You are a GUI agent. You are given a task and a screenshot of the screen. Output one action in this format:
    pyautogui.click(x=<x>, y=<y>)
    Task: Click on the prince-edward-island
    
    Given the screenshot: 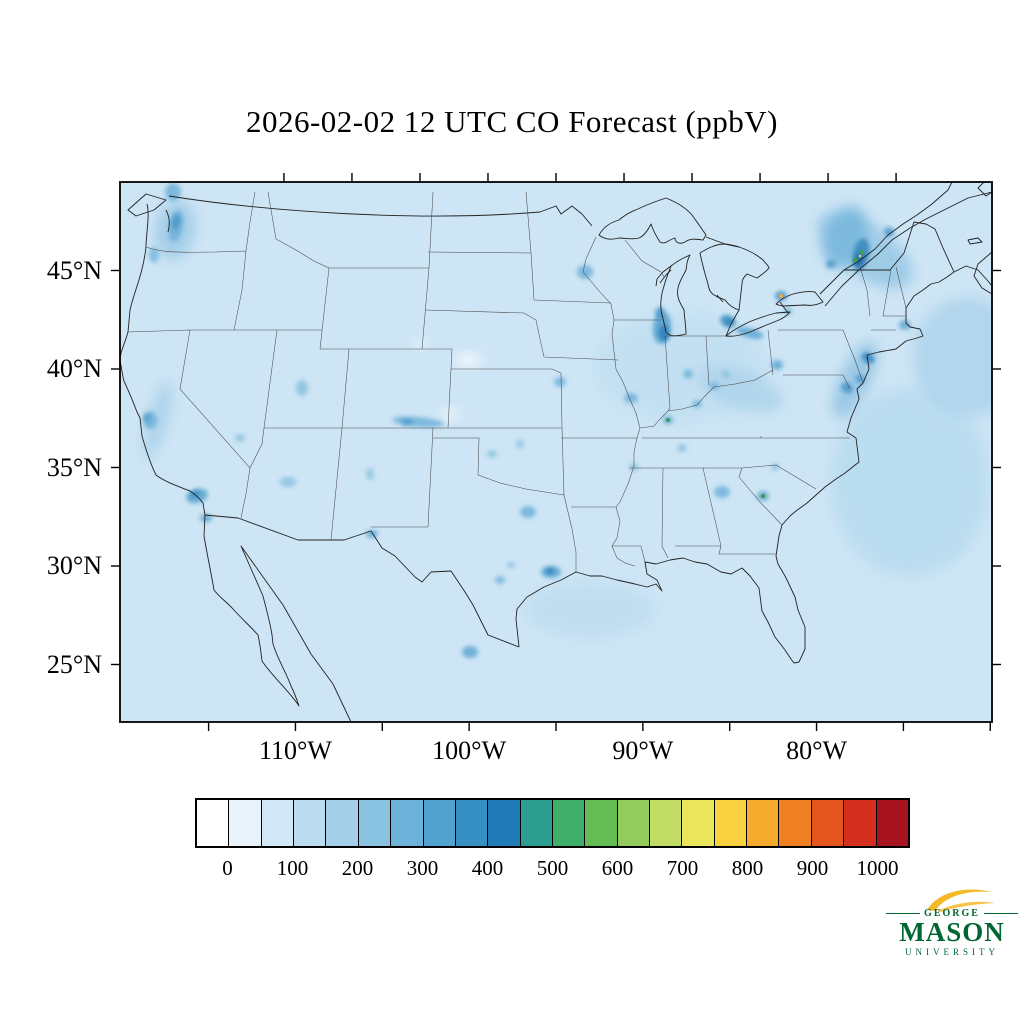 What is the action you would take?
    pyautogui.click(x=975, y=241)
    